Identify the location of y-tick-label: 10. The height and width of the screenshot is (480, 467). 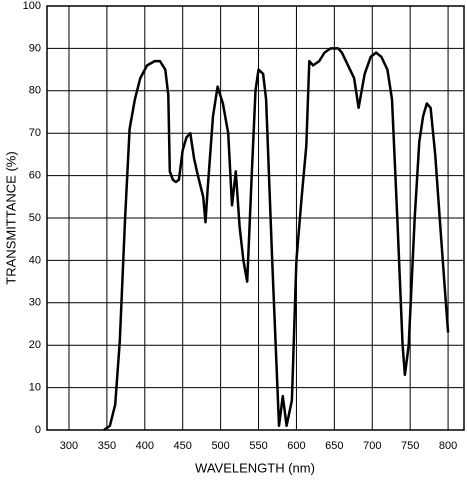
(35, 388).